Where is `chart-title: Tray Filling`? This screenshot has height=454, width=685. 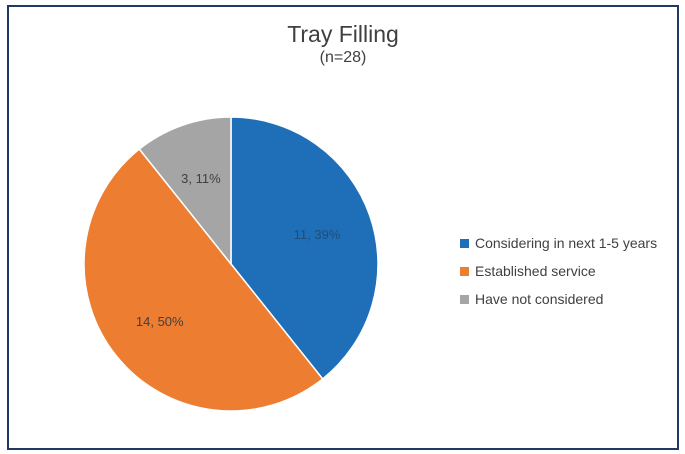
chart-title: Tray Filling is located at coordinates (343, 34).